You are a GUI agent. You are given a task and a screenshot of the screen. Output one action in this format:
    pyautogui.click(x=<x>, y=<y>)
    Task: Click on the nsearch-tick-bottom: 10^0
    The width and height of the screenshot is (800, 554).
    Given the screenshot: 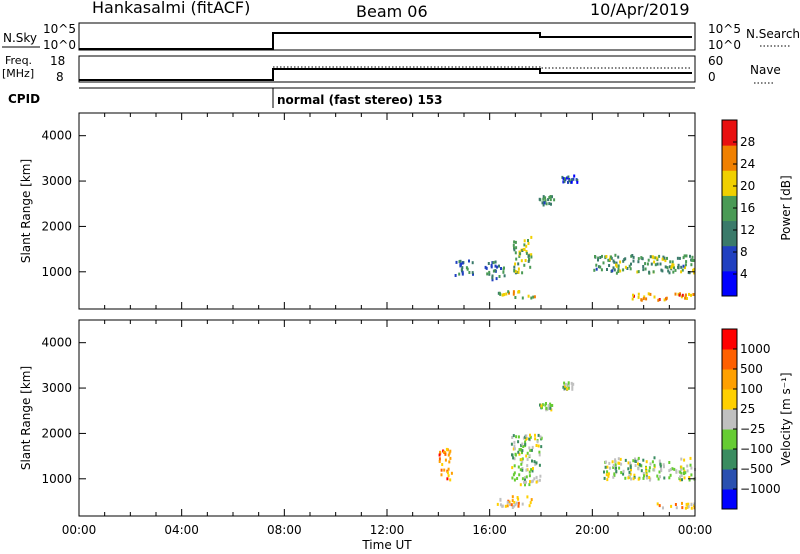 What is the action you would take?
    pyautogui.click(x=724, y=45)
    